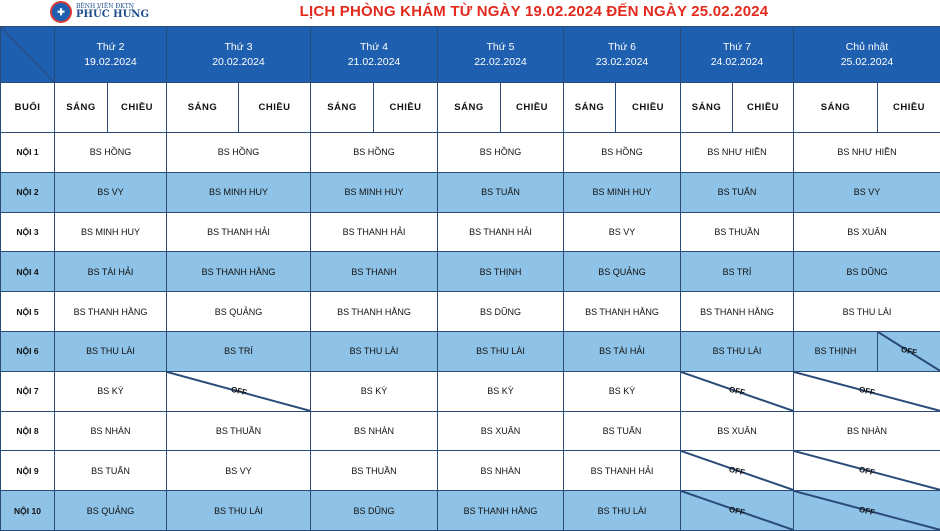 The image size is (940, 531). I want to click on room-label: NỘI 8, so click(28, 431).